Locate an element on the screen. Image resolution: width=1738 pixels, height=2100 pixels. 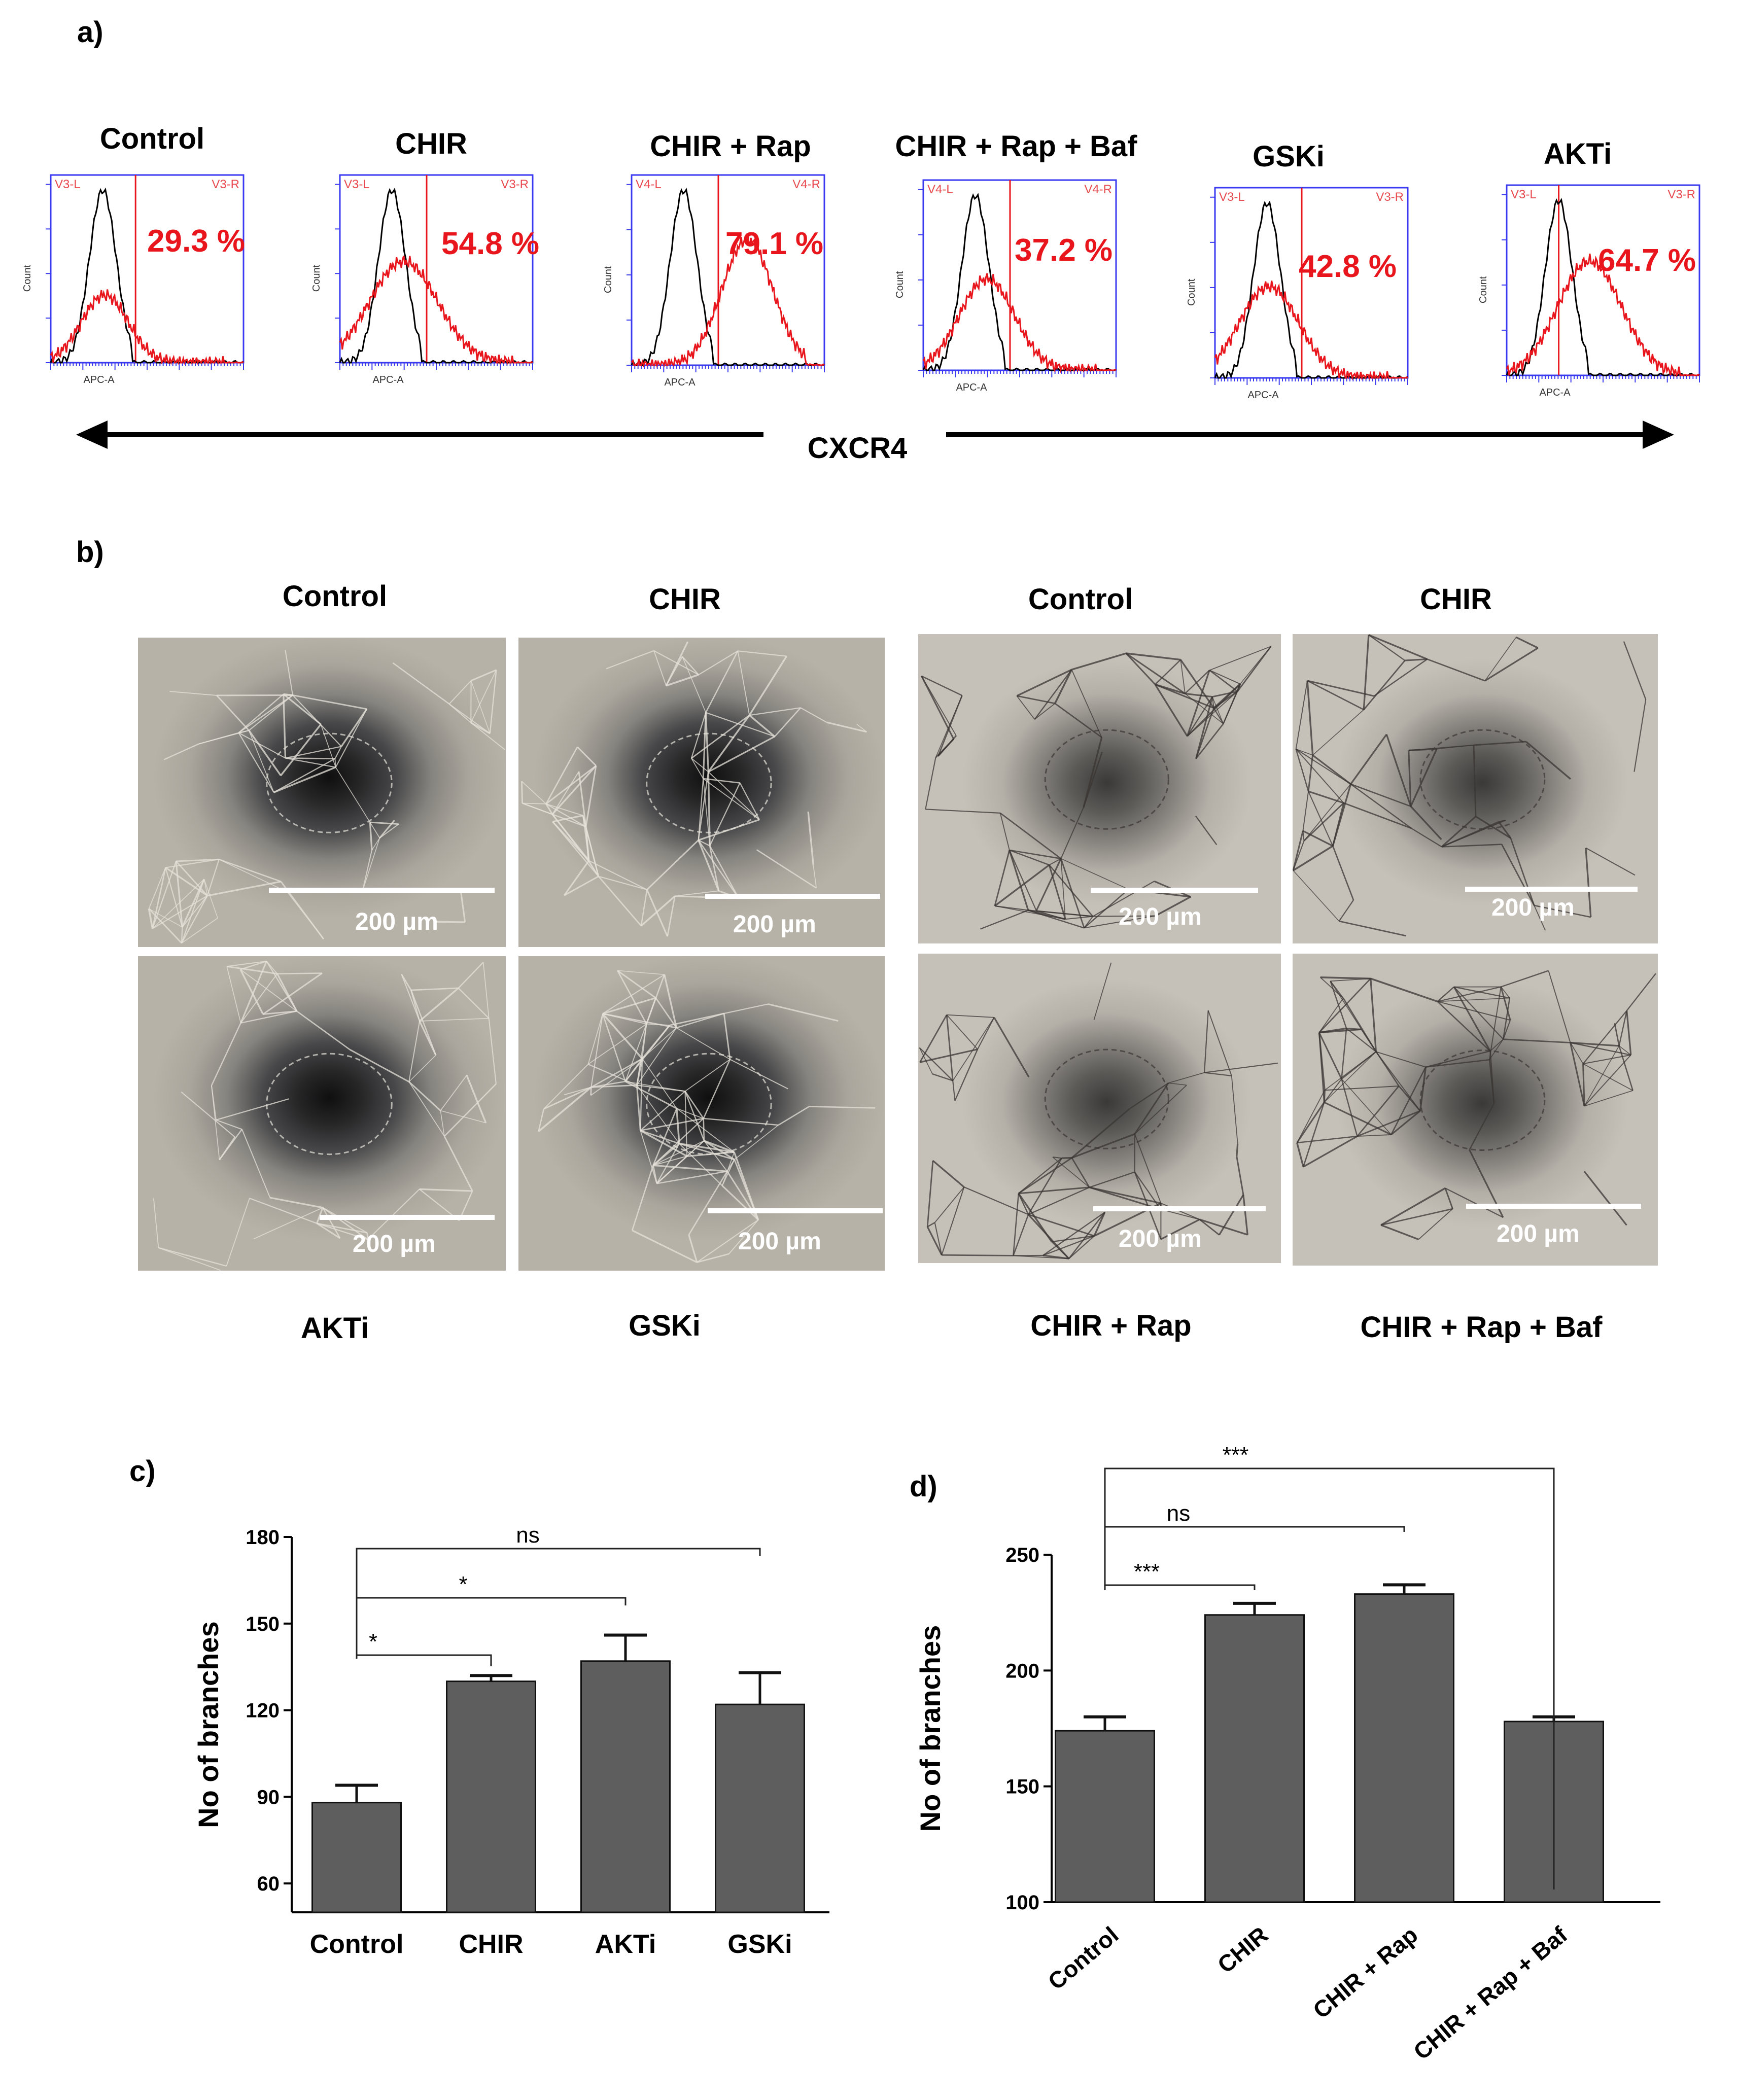
category-label: Control is located at coordinates (357, 1945).